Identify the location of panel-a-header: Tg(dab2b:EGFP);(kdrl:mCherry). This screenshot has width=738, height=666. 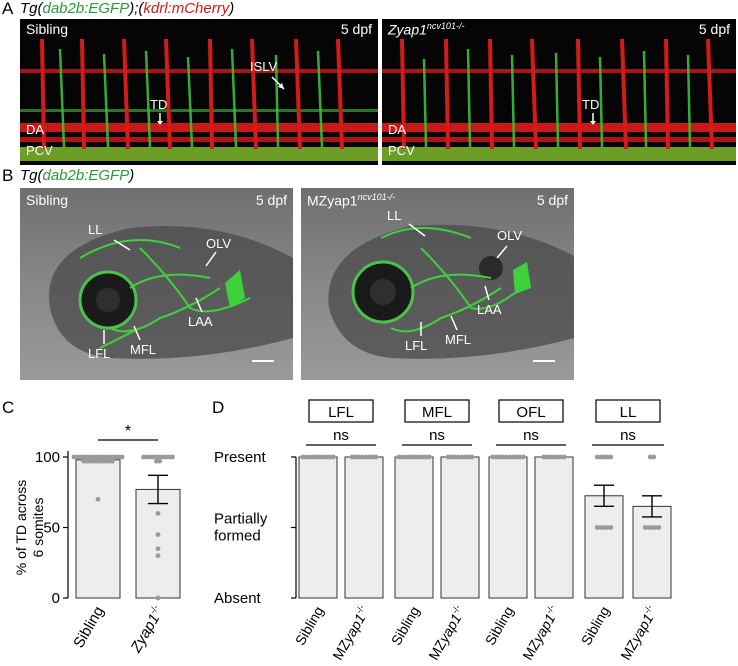
(127, 8).